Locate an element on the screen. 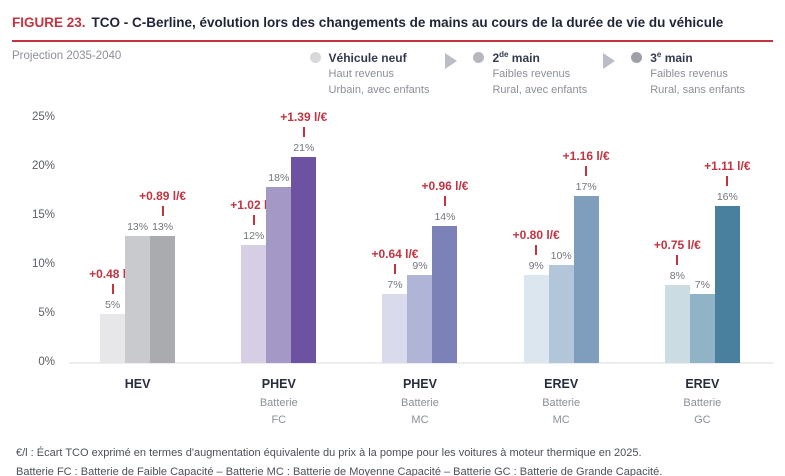 The width and height of the screenshot is (785, 476). bar: 10% is located at coordinates (561, 306).